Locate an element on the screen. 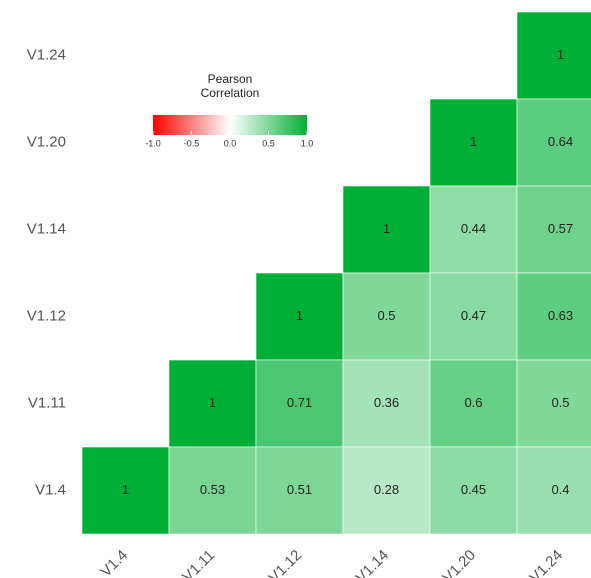  cell-label: 0.47 is located at coordinates (473, 315).